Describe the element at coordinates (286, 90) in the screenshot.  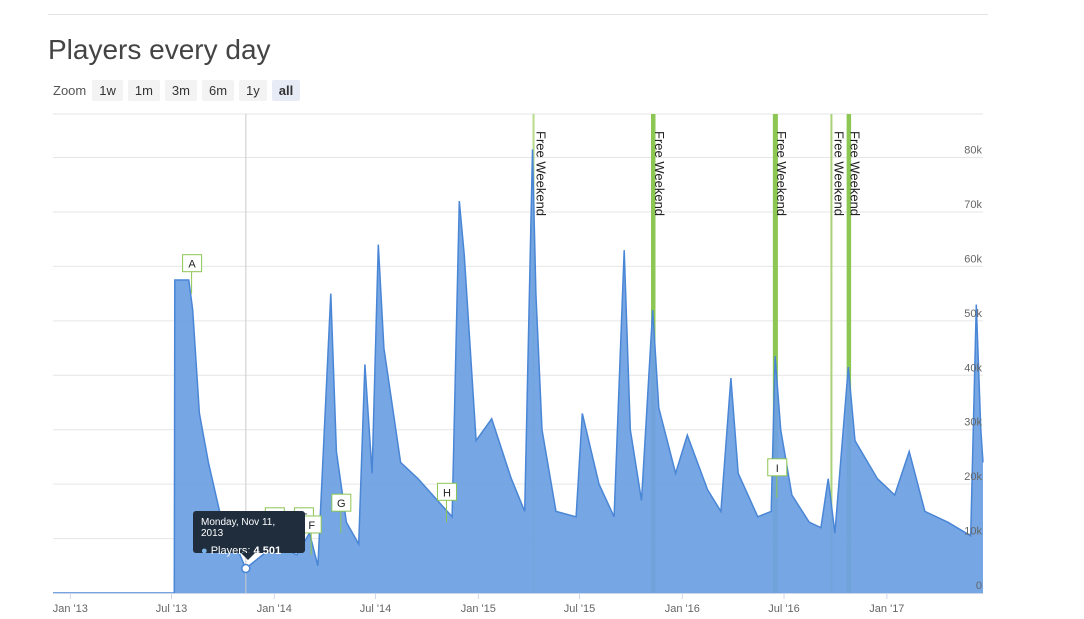
I see `zoom-all-button: all` at that location.